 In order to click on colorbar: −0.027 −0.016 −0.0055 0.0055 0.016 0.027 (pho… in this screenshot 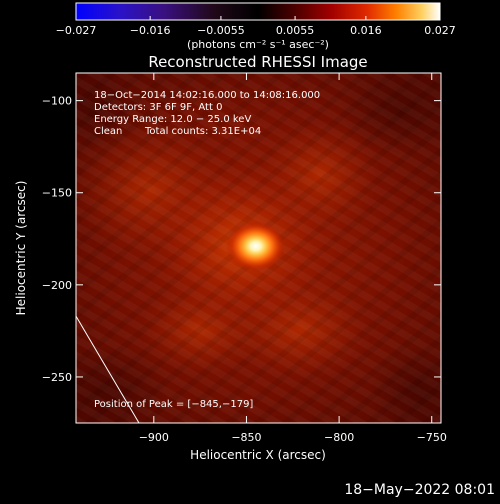, I will do `click(256, 26)`.